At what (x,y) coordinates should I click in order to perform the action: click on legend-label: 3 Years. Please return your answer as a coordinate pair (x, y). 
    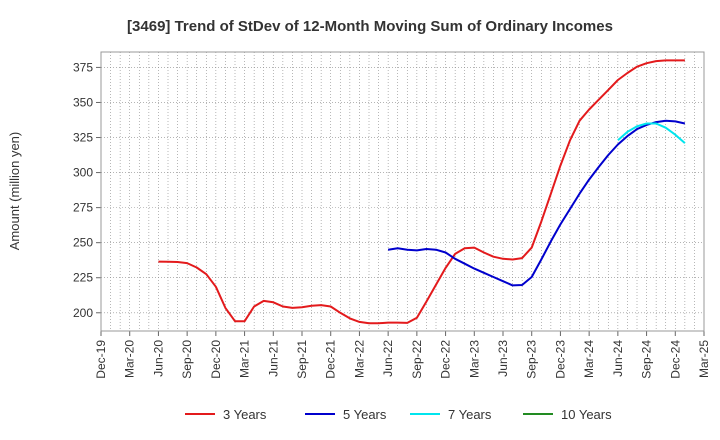
    Looking at the image, I should click on (245, 414).